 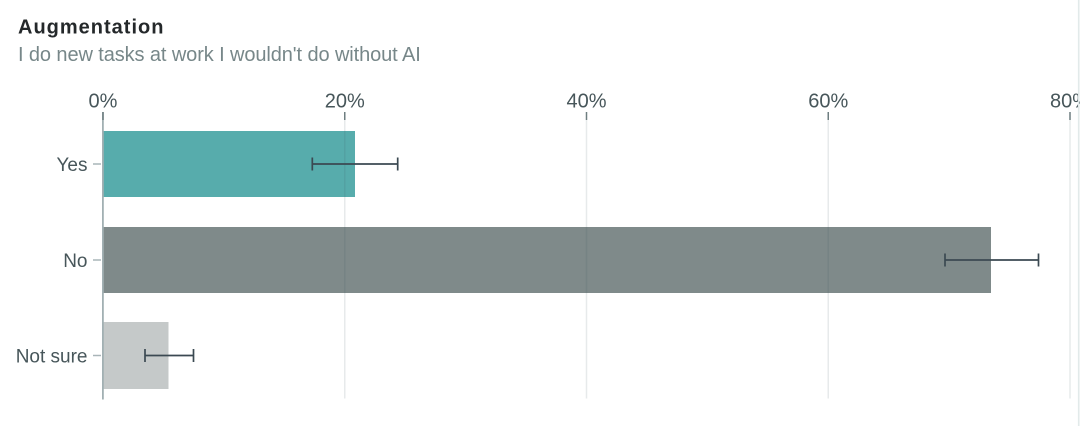 I want to click on svg-text: 40%, so click(x=586, y=102).